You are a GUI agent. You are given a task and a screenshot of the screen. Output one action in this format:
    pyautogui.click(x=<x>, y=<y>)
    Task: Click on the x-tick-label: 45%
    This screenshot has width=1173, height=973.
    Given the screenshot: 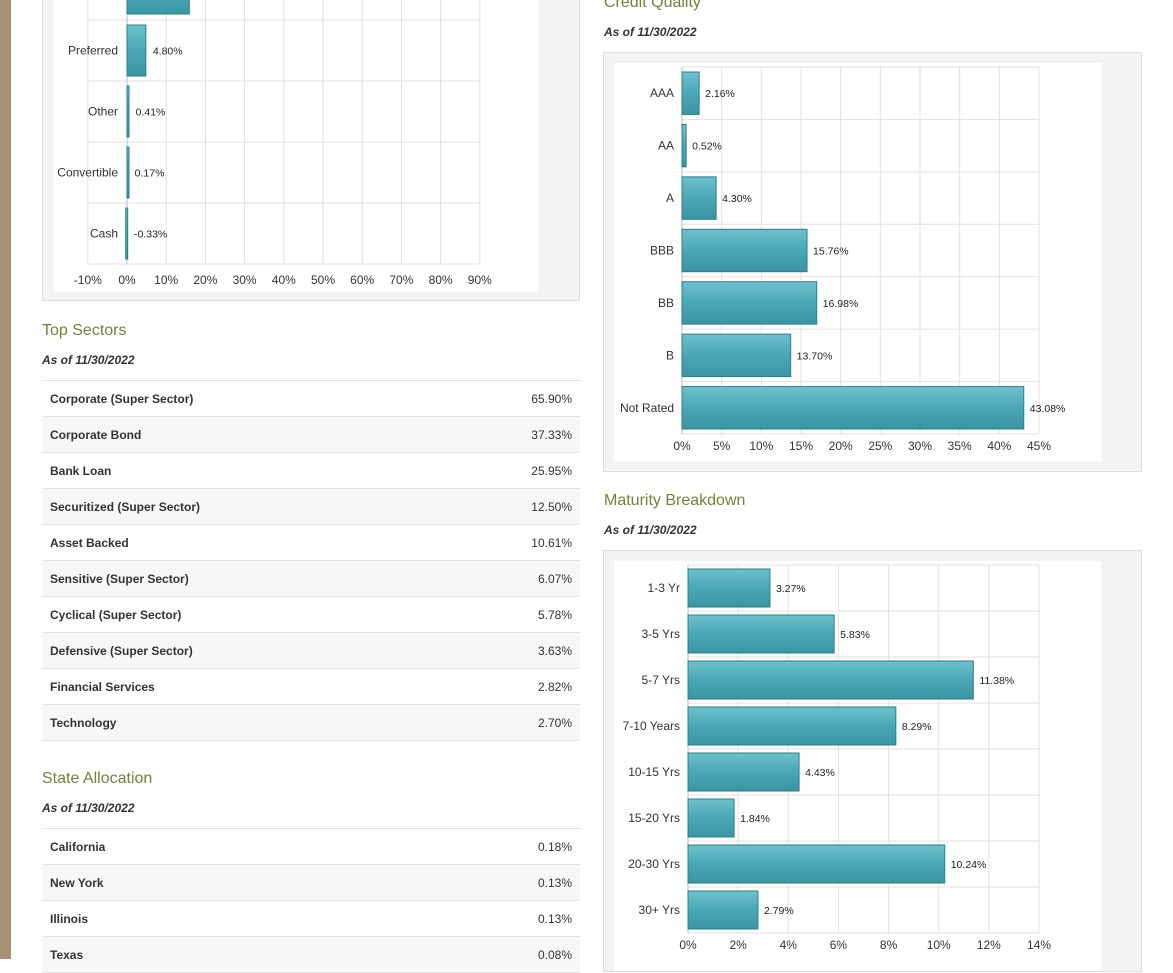 What is the action you would take?
    pyautogui.click(x=1039, y=446)
    